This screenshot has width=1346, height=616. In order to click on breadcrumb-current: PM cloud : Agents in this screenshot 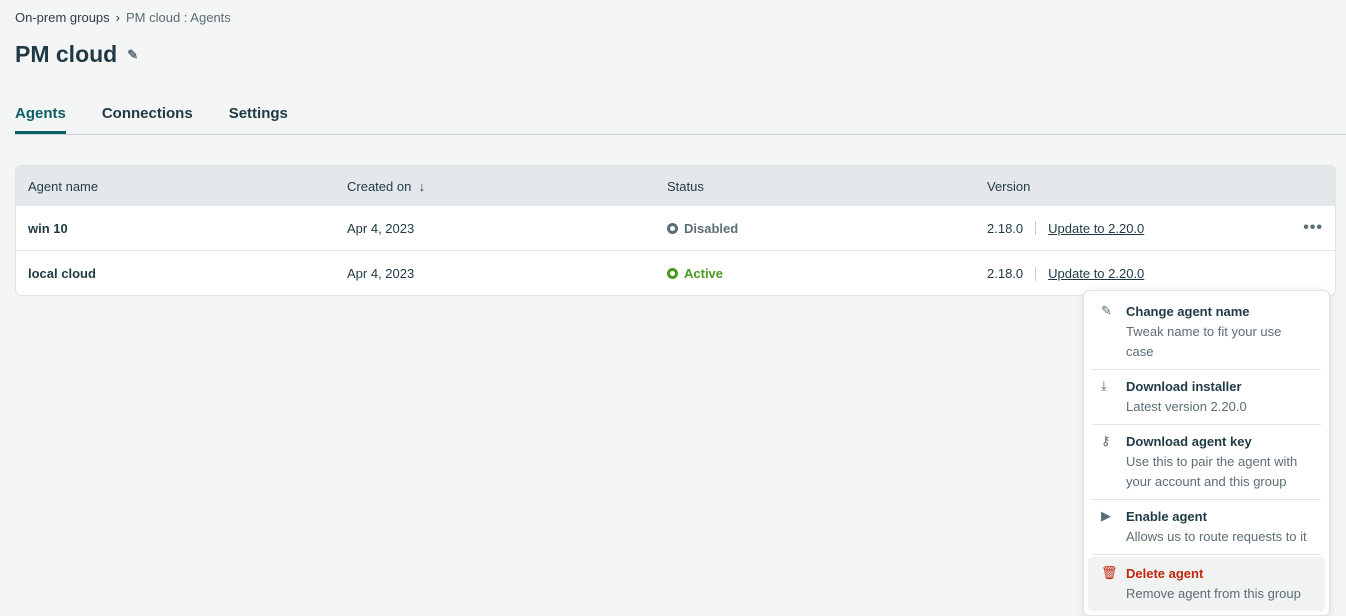, I will do `click(178, 17)`.